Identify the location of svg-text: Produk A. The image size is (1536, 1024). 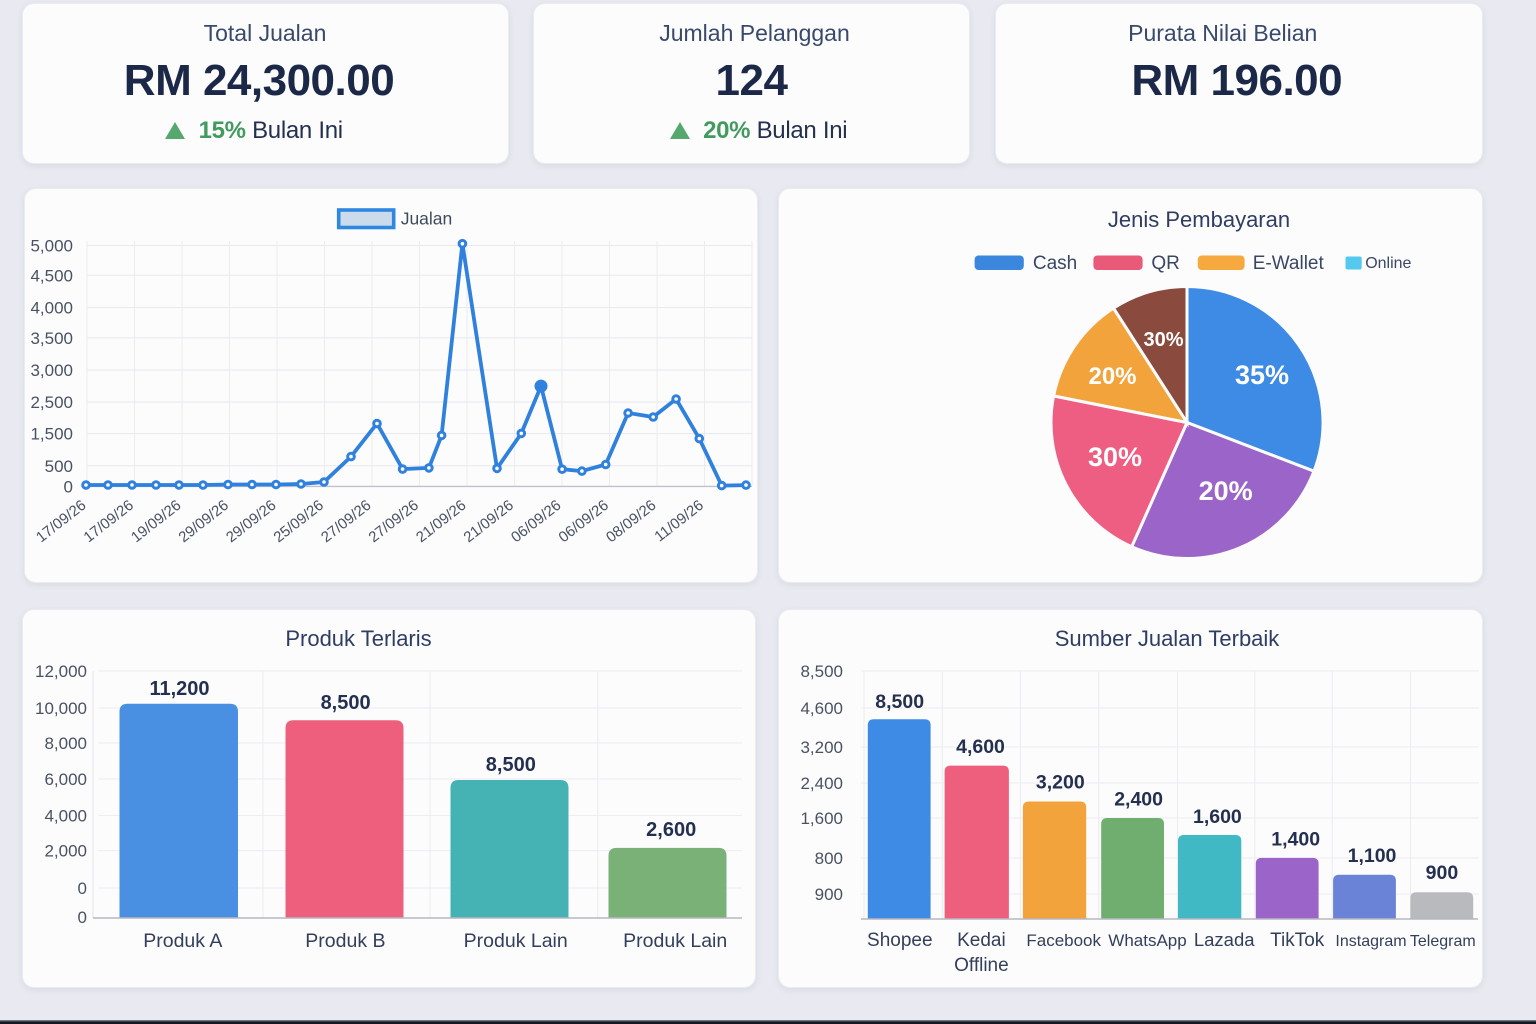
(182, 941).